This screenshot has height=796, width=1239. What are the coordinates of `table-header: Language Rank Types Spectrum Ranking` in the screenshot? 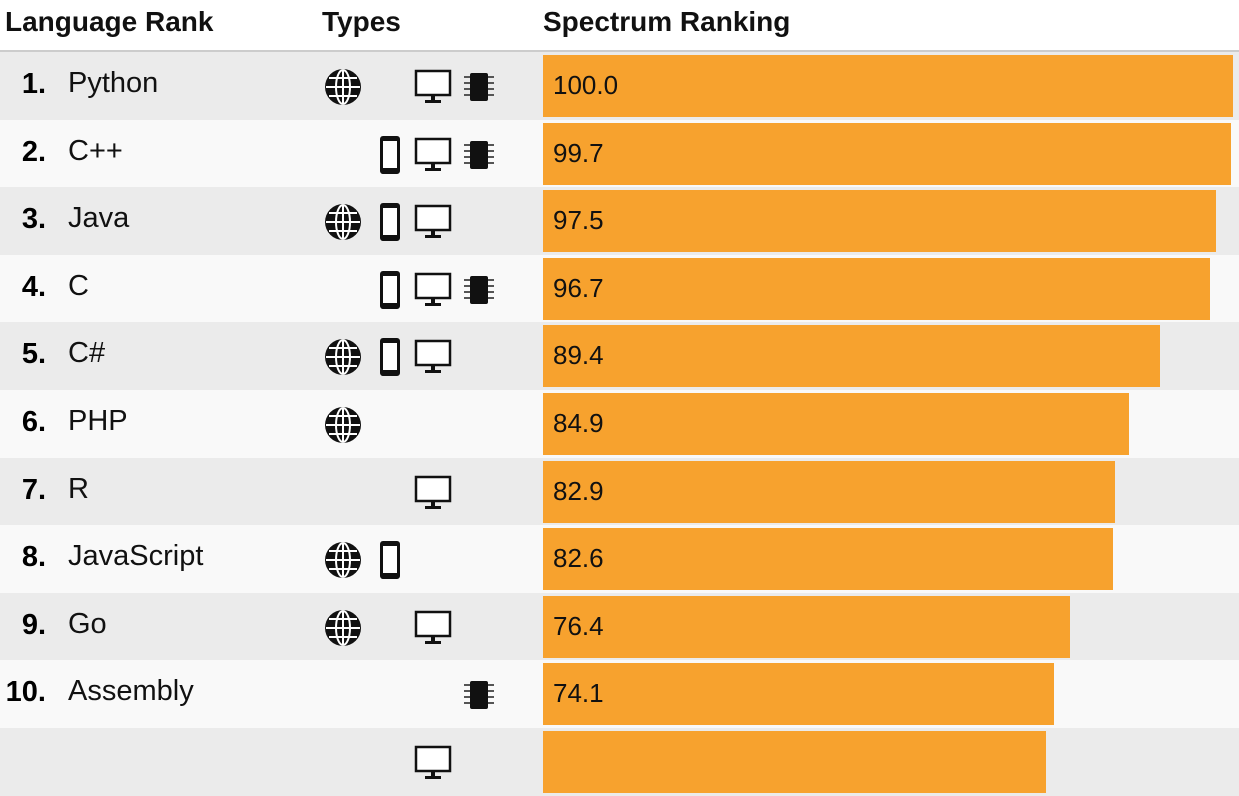 It's located at (619, 26).